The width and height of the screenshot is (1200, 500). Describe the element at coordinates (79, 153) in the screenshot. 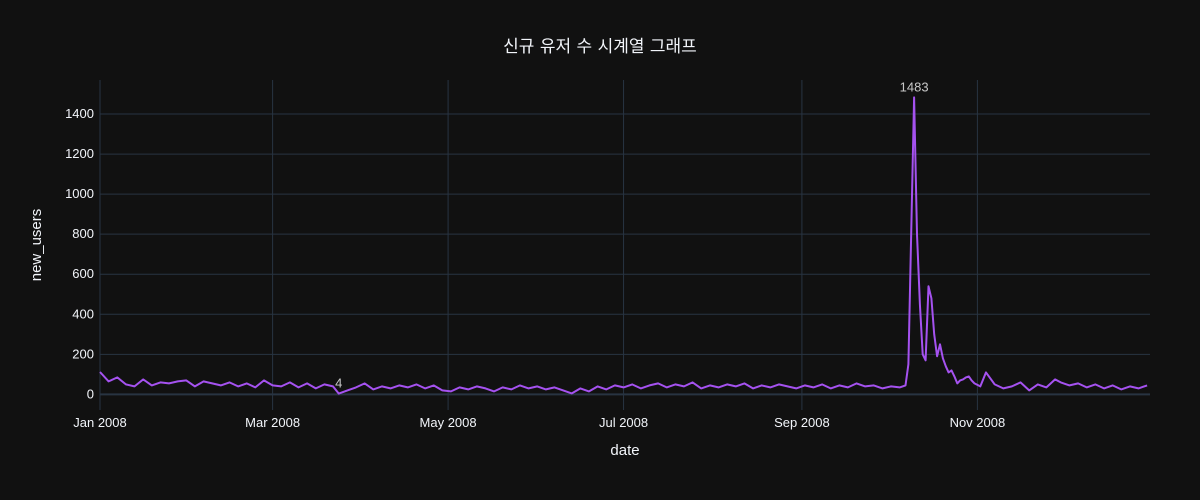

I see `y-tick-label: 1200` at that location.